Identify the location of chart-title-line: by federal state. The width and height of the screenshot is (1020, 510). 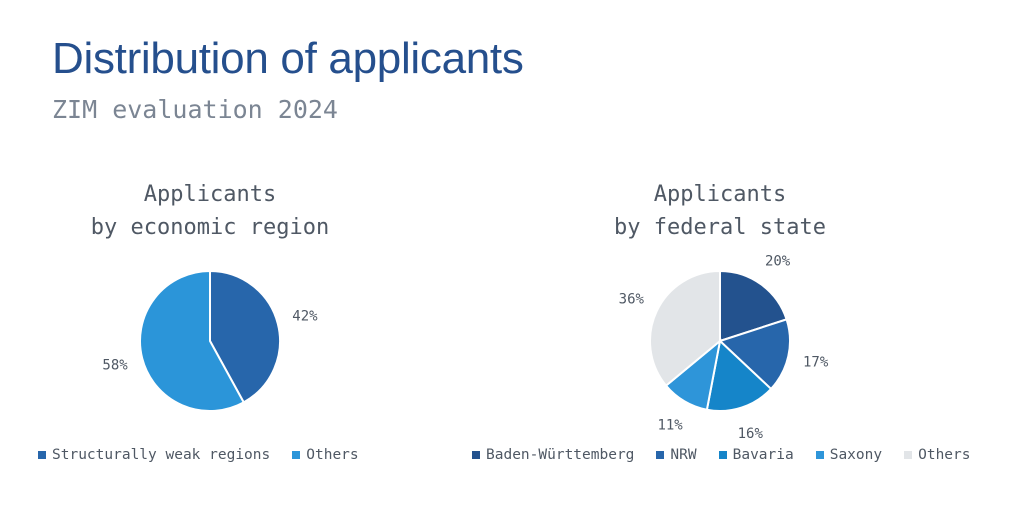
(720, 227).